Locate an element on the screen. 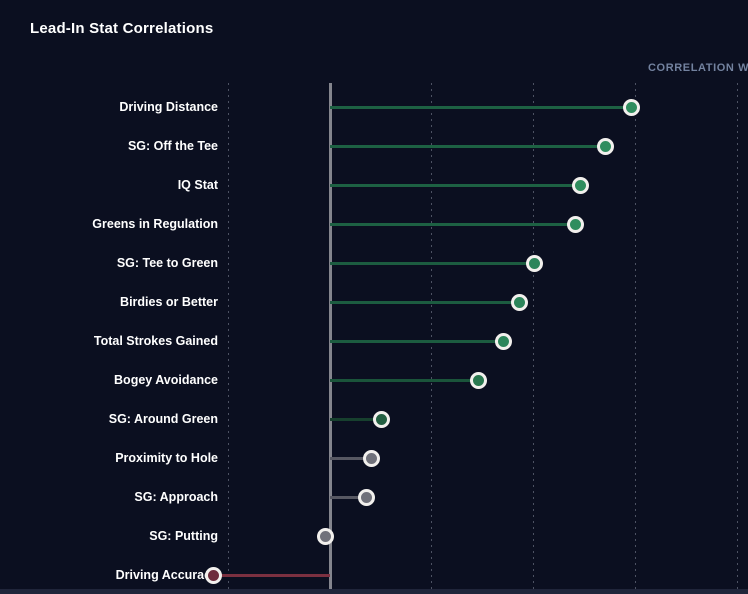  row-label: Proximity to Hole is located at coordinates (166, 458).